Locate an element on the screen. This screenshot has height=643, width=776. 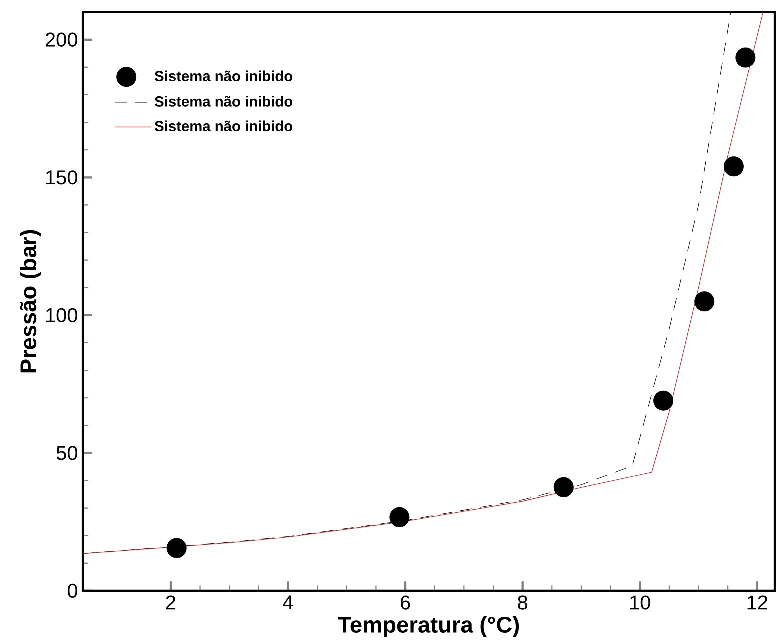
y-tick-label: 0 is located at coordinates (73, 591).